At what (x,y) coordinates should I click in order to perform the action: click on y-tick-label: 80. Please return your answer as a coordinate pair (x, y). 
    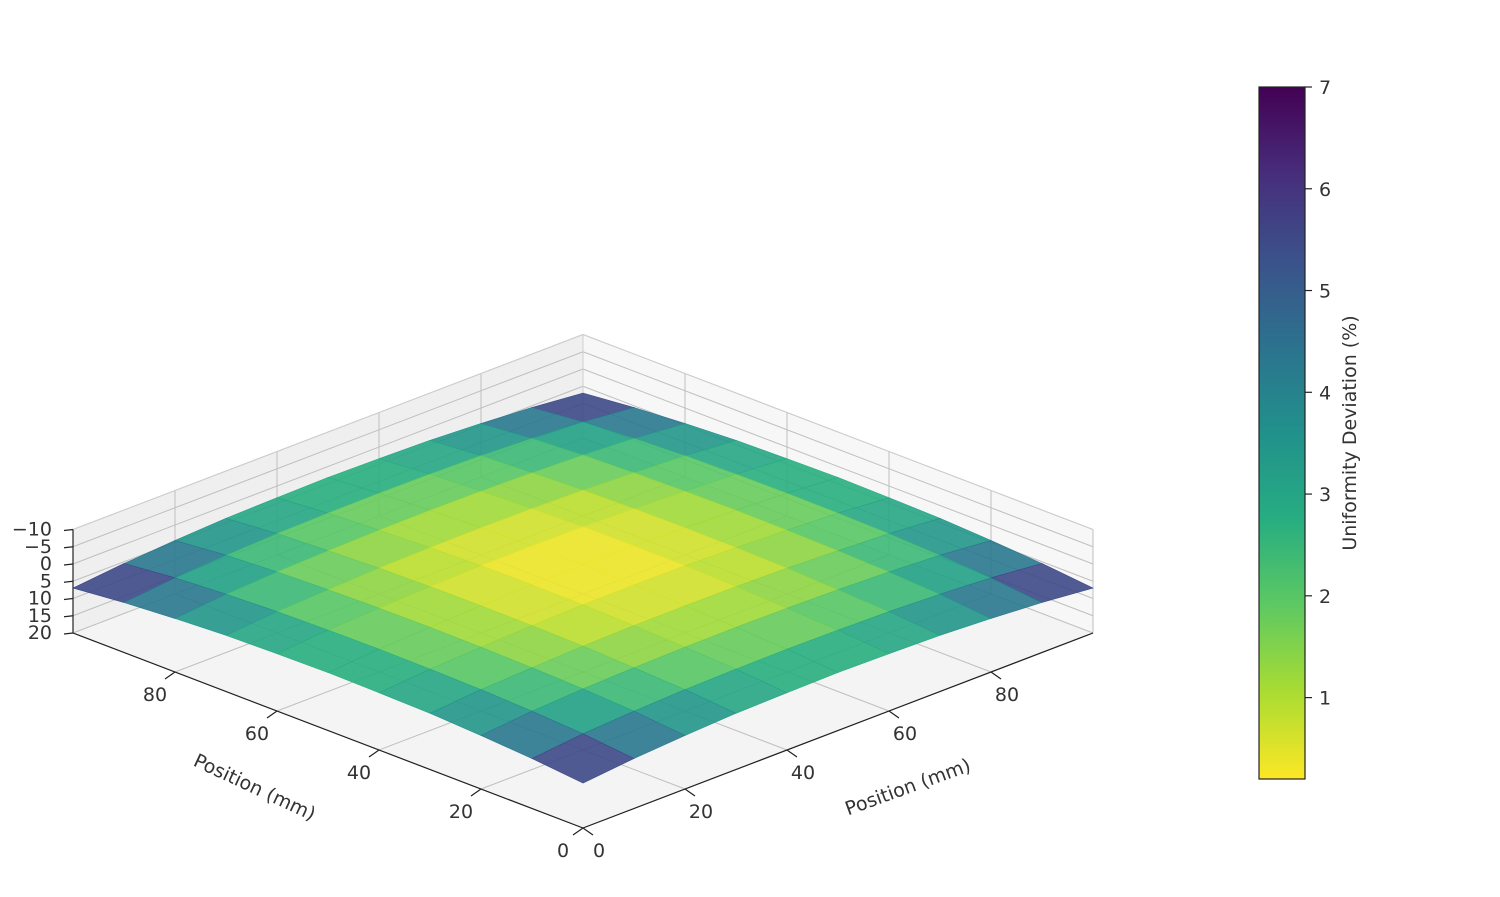
    Looking at the image, I should click on (155, 695).